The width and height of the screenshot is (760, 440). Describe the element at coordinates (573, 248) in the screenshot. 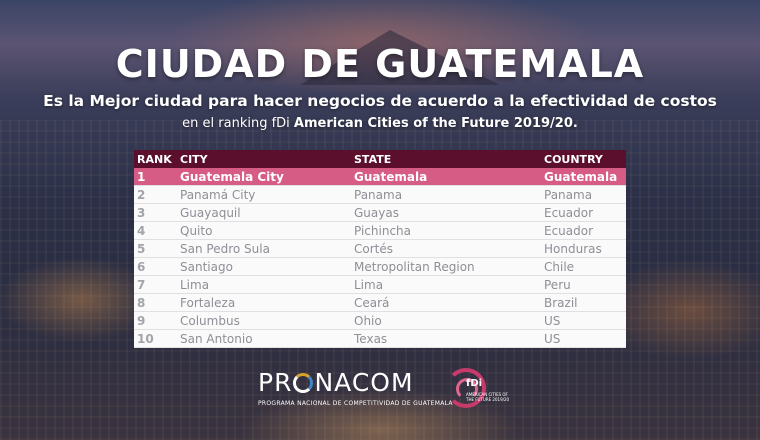

I see `cell-country: Honduras` at that location.